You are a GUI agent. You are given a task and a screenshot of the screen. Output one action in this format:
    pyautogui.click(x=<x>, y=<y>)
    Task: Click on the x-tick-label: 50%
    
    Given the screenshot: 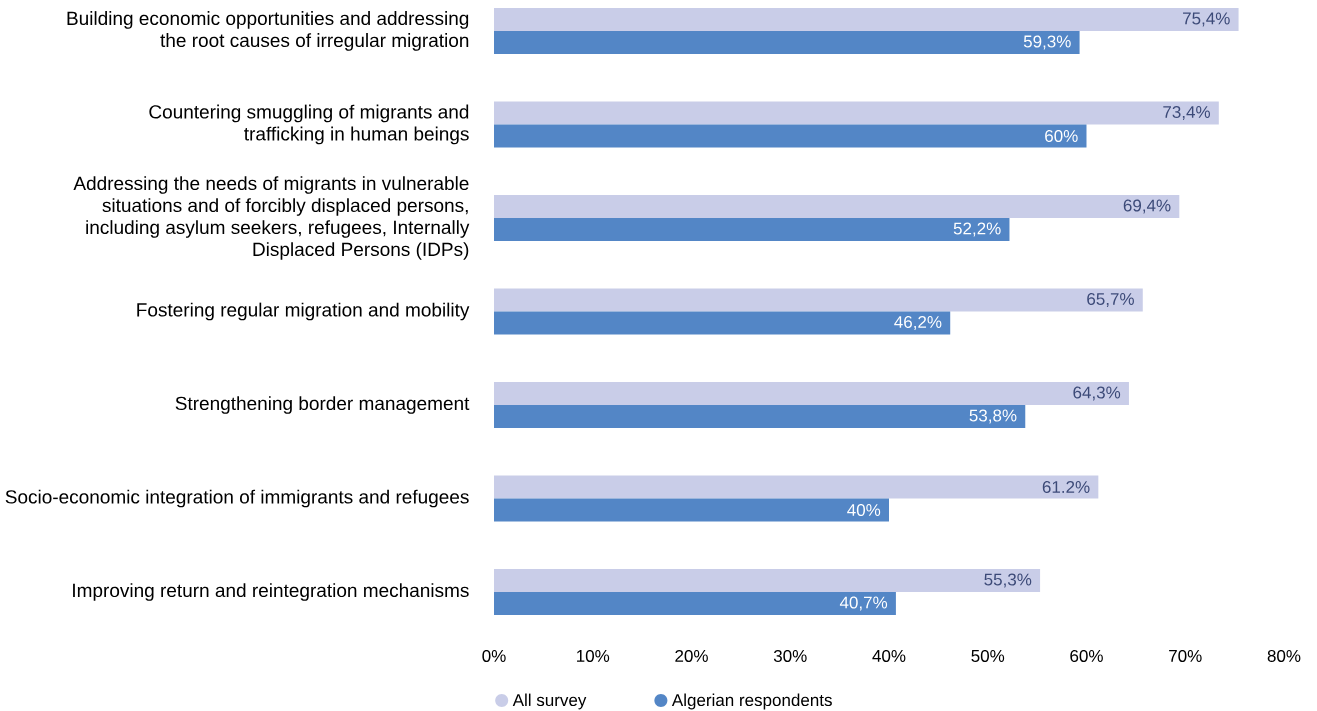 What is the action you would take?
    pyautogui.click(x=988, y=655)
    